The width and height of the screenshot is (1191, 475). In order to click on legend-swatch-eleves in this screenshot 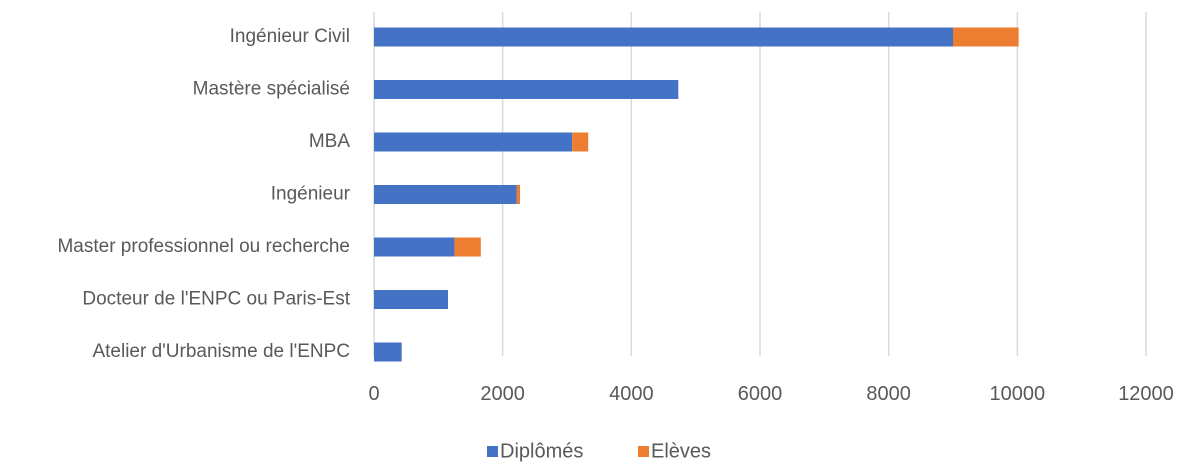, I will do `click(643, 451)`.